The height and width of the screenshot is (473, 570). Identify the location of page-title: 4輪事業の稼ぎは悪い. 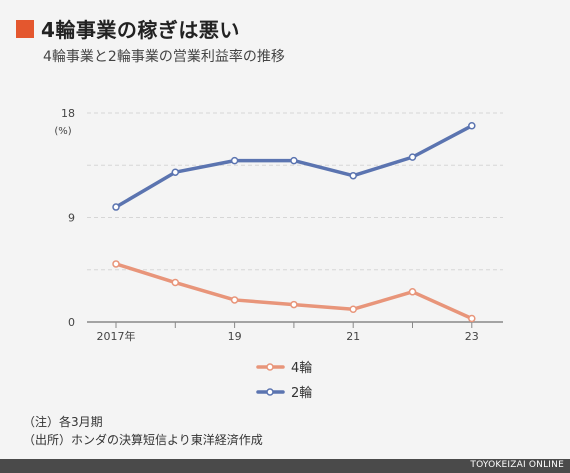
(140, 30).